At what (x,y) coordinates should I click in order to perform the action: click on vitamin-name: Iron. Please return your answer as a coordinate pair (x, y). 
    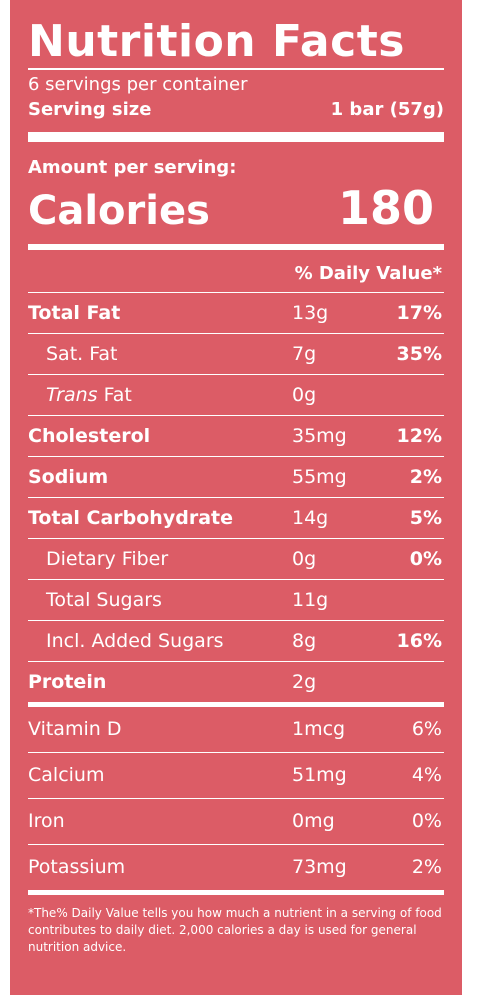
    Looking at the image, I should click on (46, 821).